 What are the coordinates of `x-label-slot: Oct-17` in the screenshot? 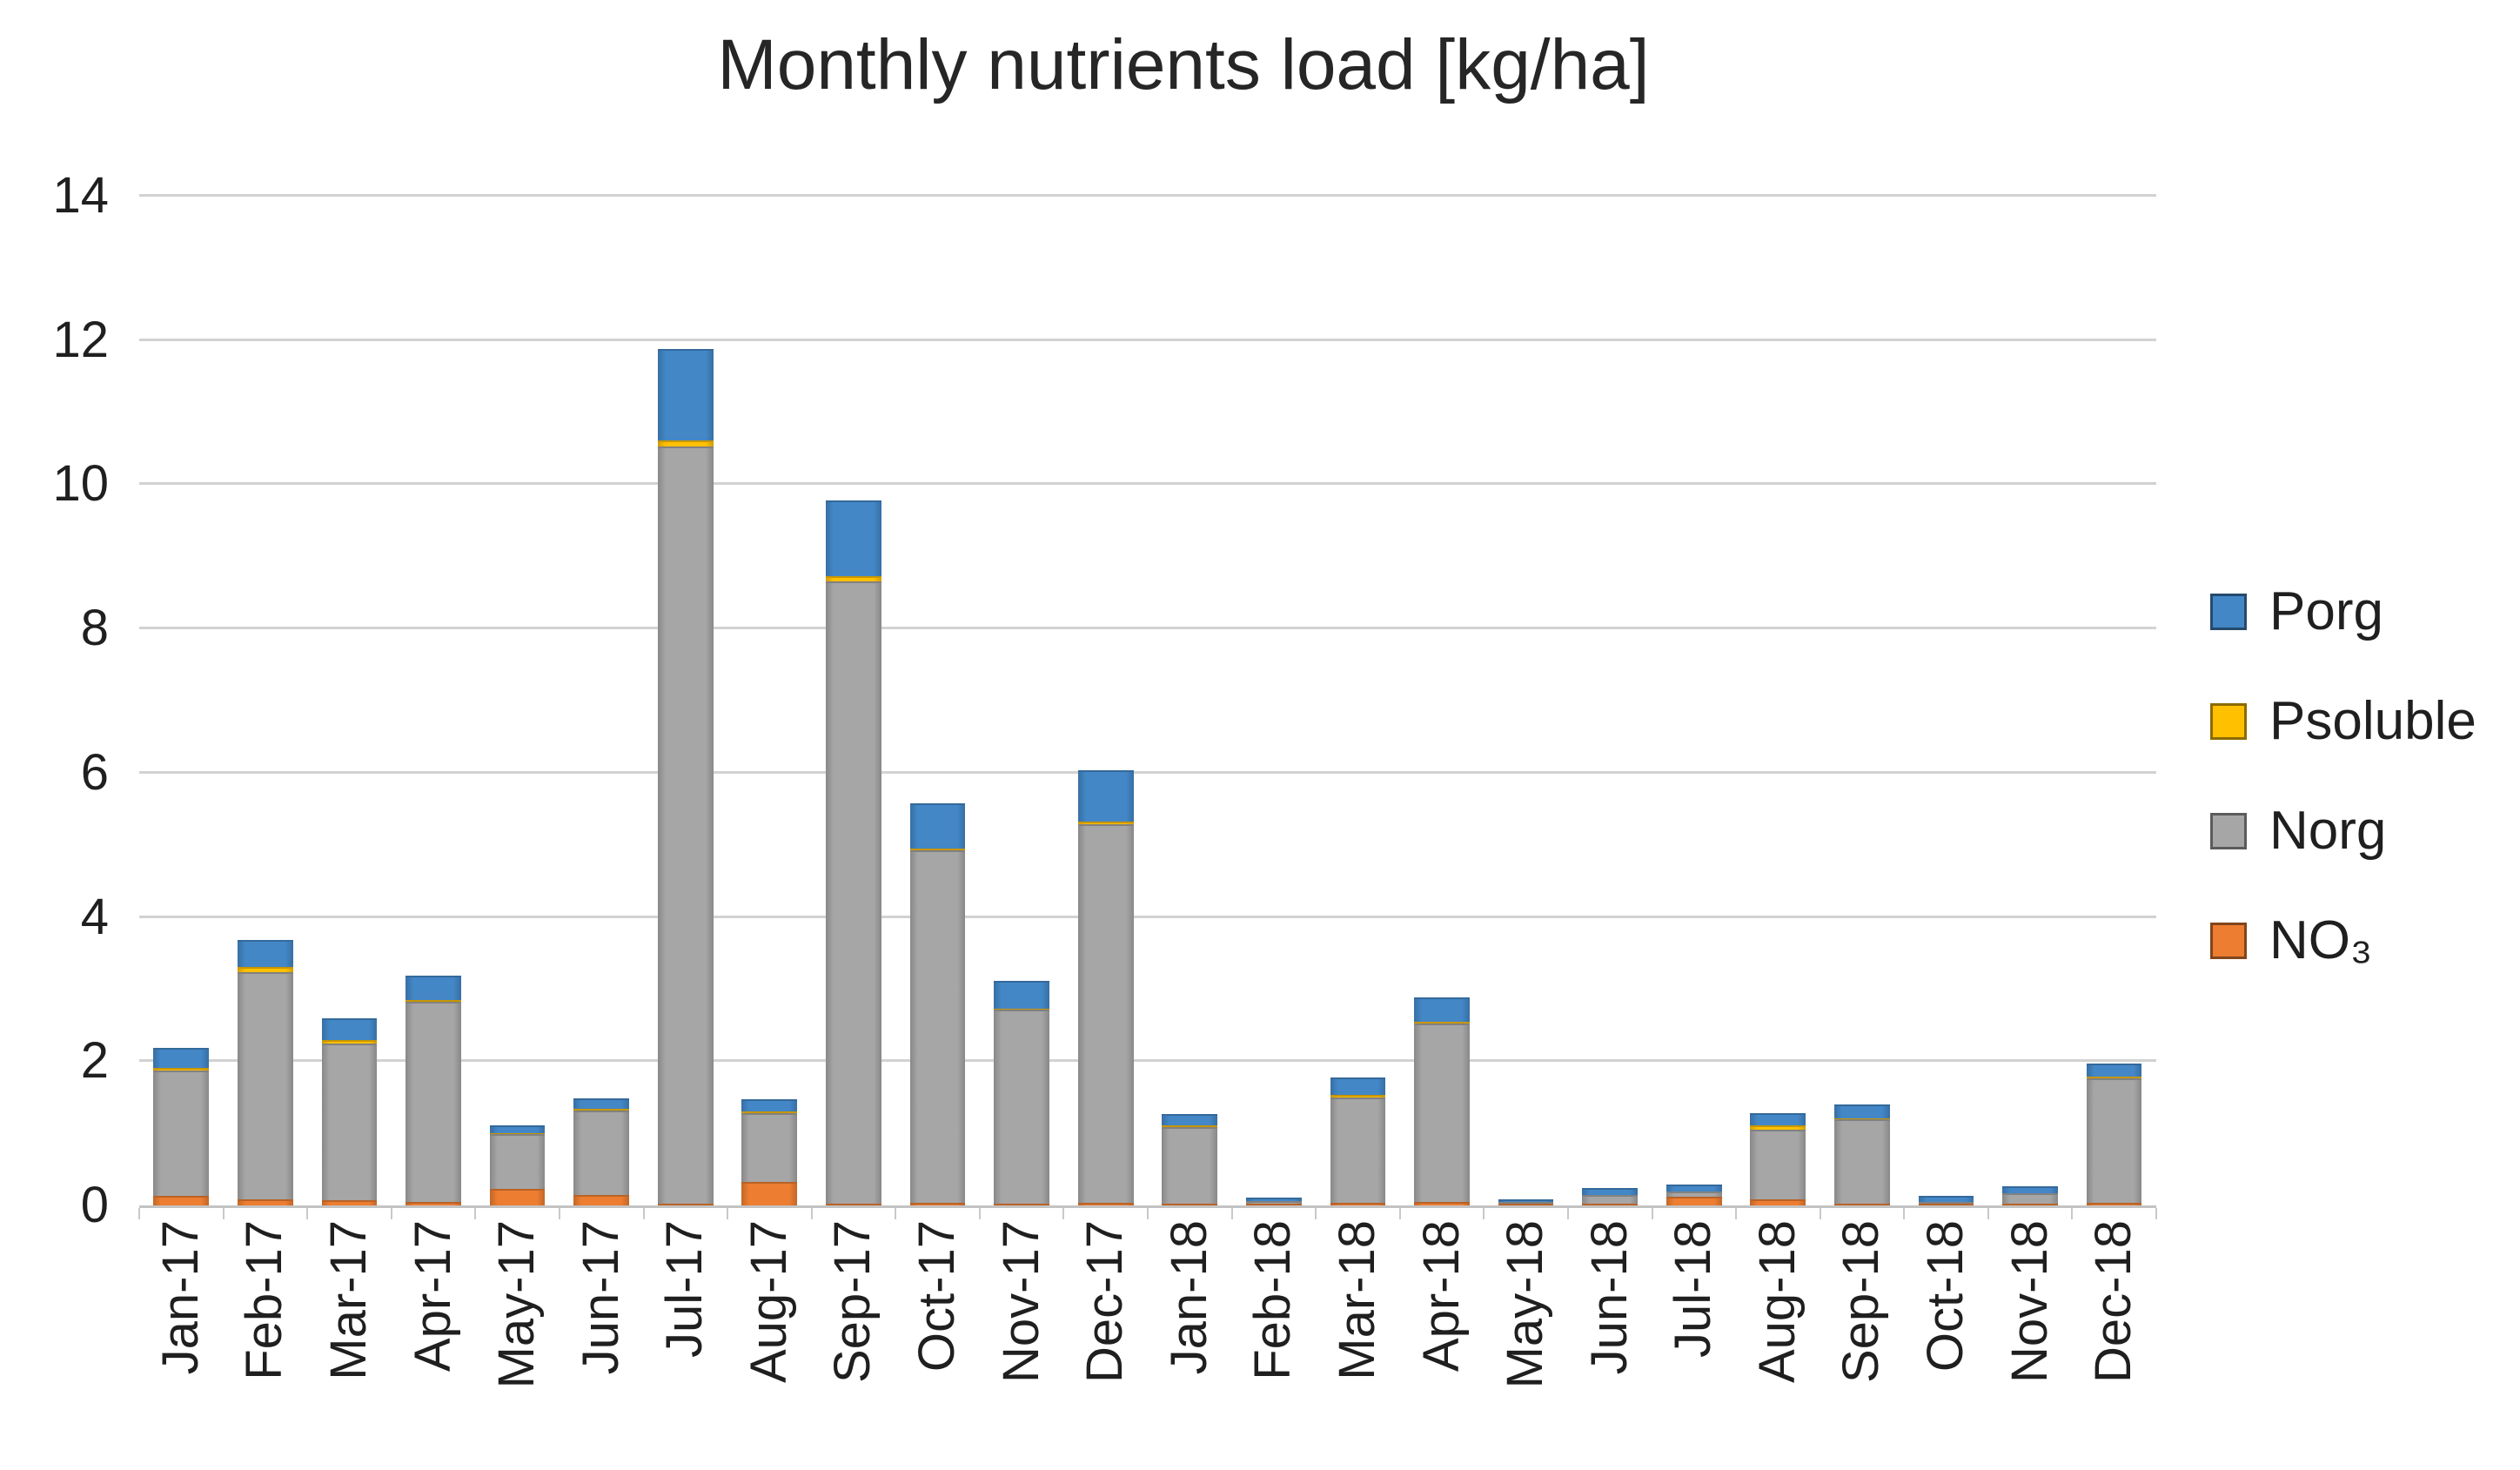 It's located at (937, 1345).